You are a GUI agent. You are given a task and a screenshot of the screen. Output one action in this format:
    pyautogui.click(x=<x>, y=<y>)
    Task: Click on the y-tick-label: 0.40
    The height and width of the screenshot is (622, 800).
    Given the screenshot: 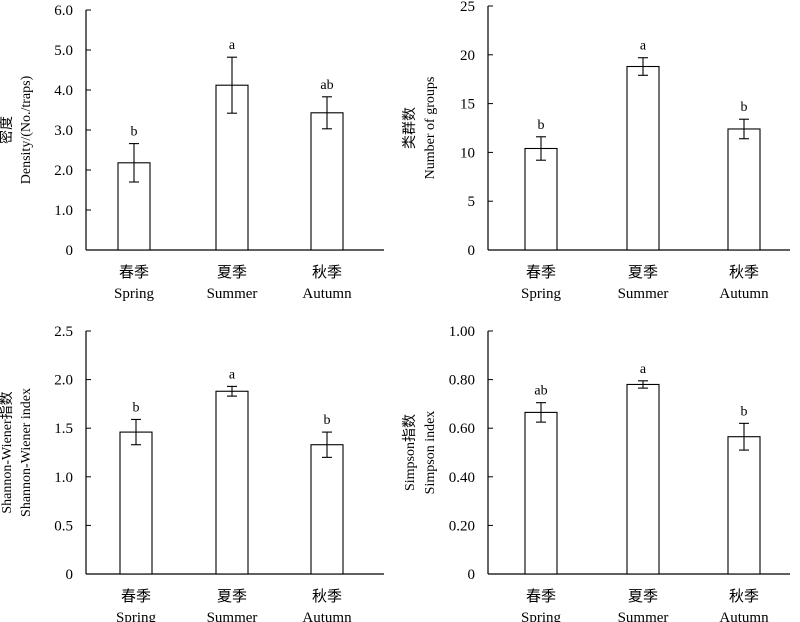 What is the action you would take?
    pyautogui.click(x=462, y=478)
    